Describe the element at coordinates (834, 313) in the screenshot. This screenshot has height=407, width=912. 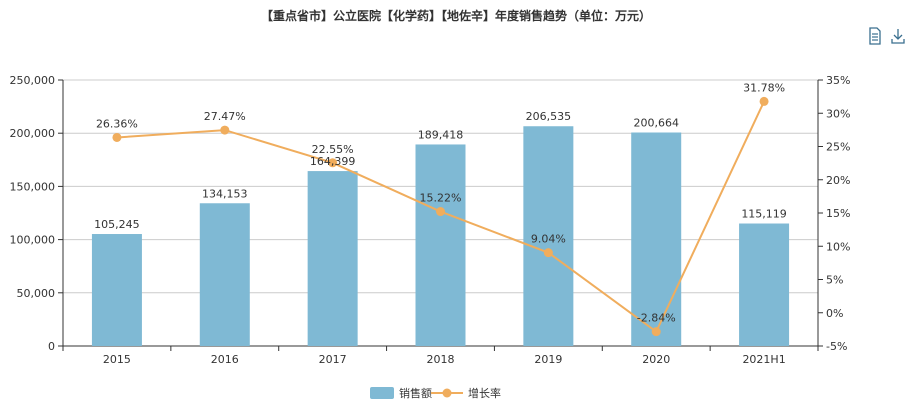
I see `right-tick-label: 0%` at that location.